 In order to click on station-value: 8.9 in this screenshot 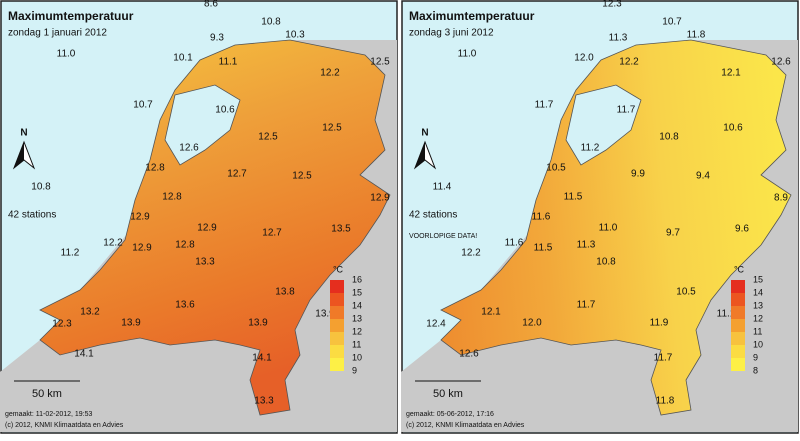, I will do `click(781, 198)`.